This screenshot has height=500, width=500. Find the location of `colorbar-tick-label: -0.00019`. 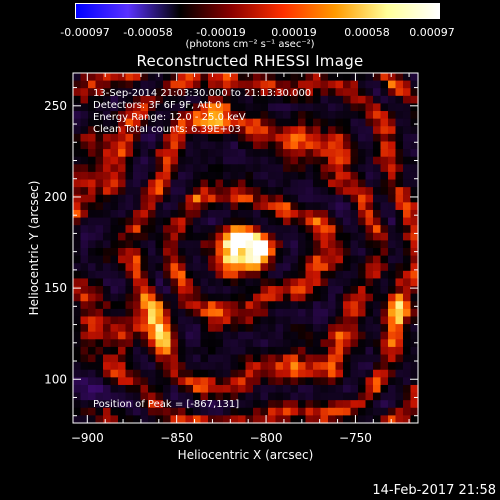

colorbar-tick-label: -0.00019 is located at coordinates (221, 32).